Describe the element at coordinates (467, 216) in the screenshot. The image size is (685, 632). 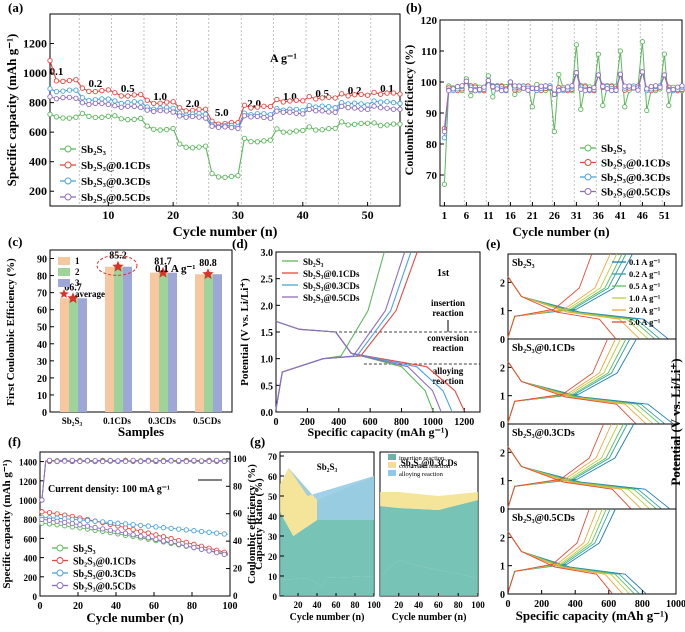
I see `b-x-tick-label: 6` at that location.